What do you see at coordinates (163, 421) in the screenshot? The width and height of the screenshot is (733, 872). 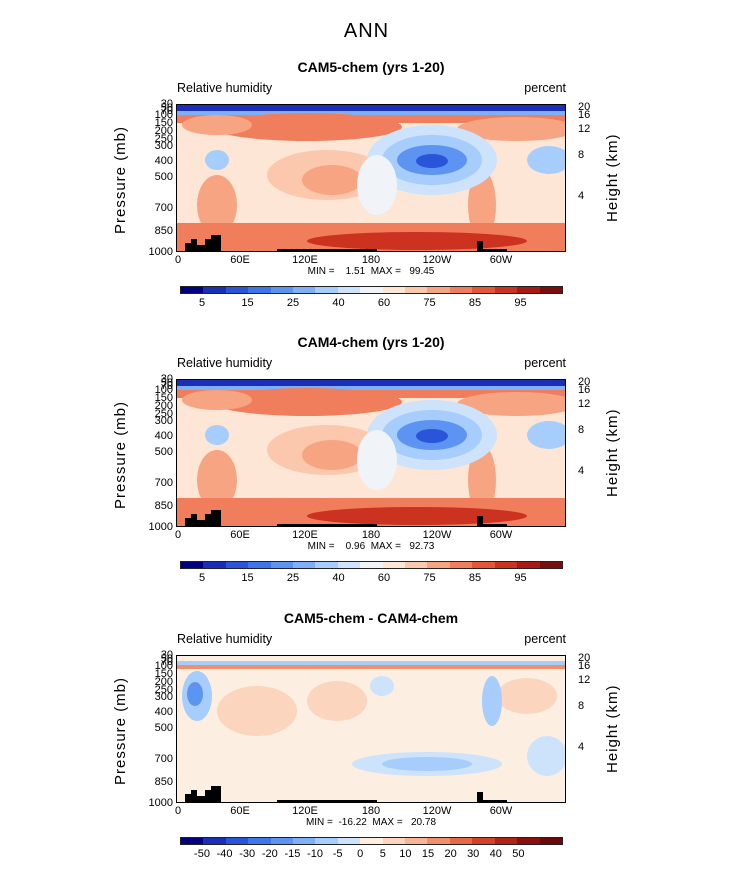 I see `pressure-tick-label: 300` at bounding box center [163, 421].